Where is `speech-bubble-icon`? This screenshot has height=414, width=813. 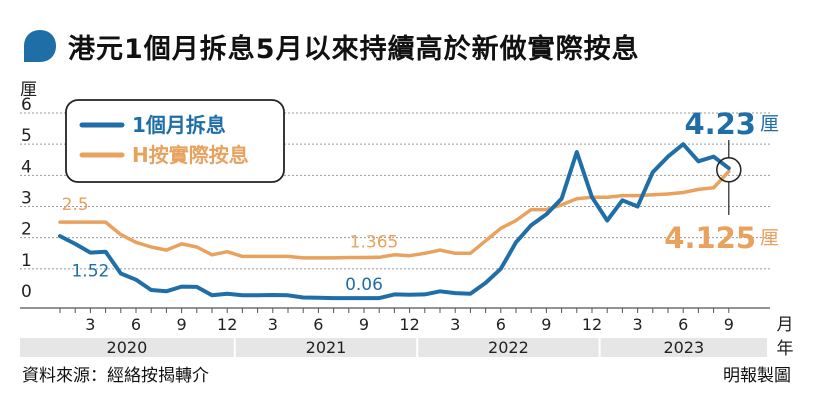 speech-bubble-icon is located at coordinates (40, 46).